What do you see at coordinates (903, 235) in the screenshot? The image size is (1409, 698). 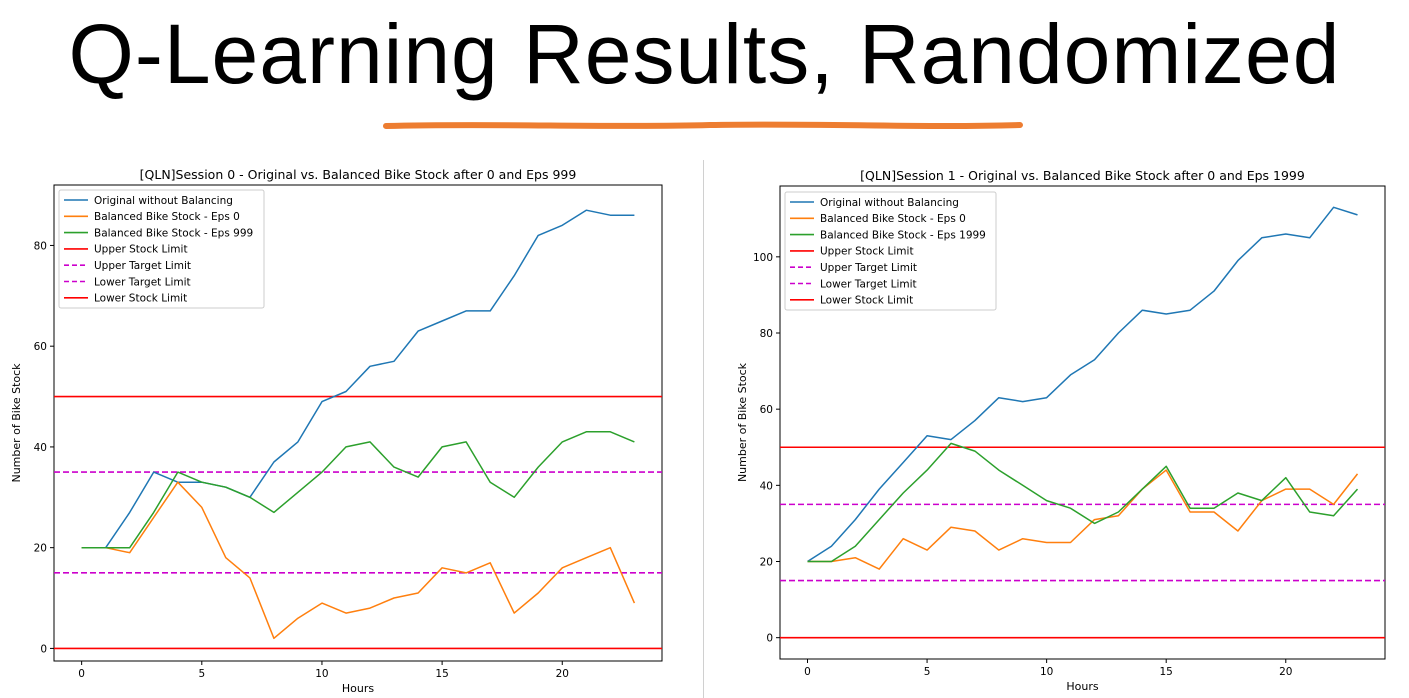 I see `legend-entry-label: Balanced Bike Stock - Eps 1999` at bounding box center [903, 235].